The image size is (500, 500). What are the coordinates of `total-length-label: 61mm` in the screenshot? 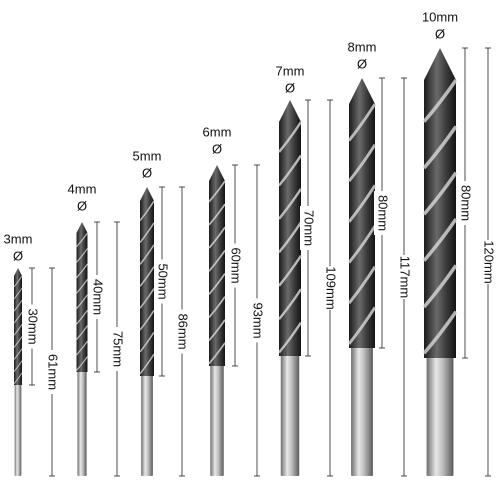 It's located at (53, 372).